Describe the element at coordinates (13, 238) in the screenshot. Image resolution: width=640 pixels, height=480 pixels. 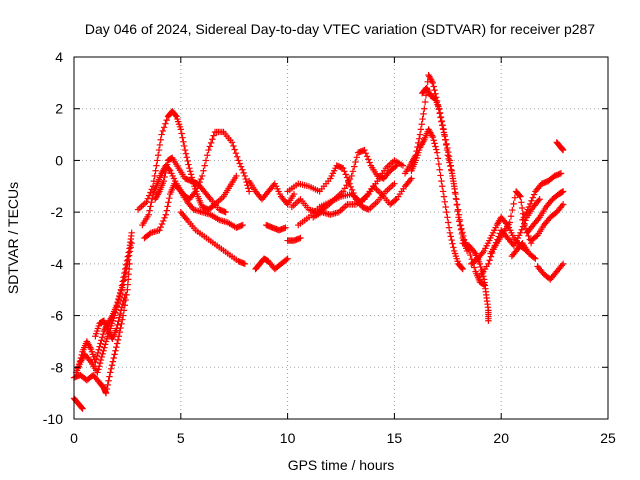
I see `y-axis-label: SDTVAR / TECUs` at that location.